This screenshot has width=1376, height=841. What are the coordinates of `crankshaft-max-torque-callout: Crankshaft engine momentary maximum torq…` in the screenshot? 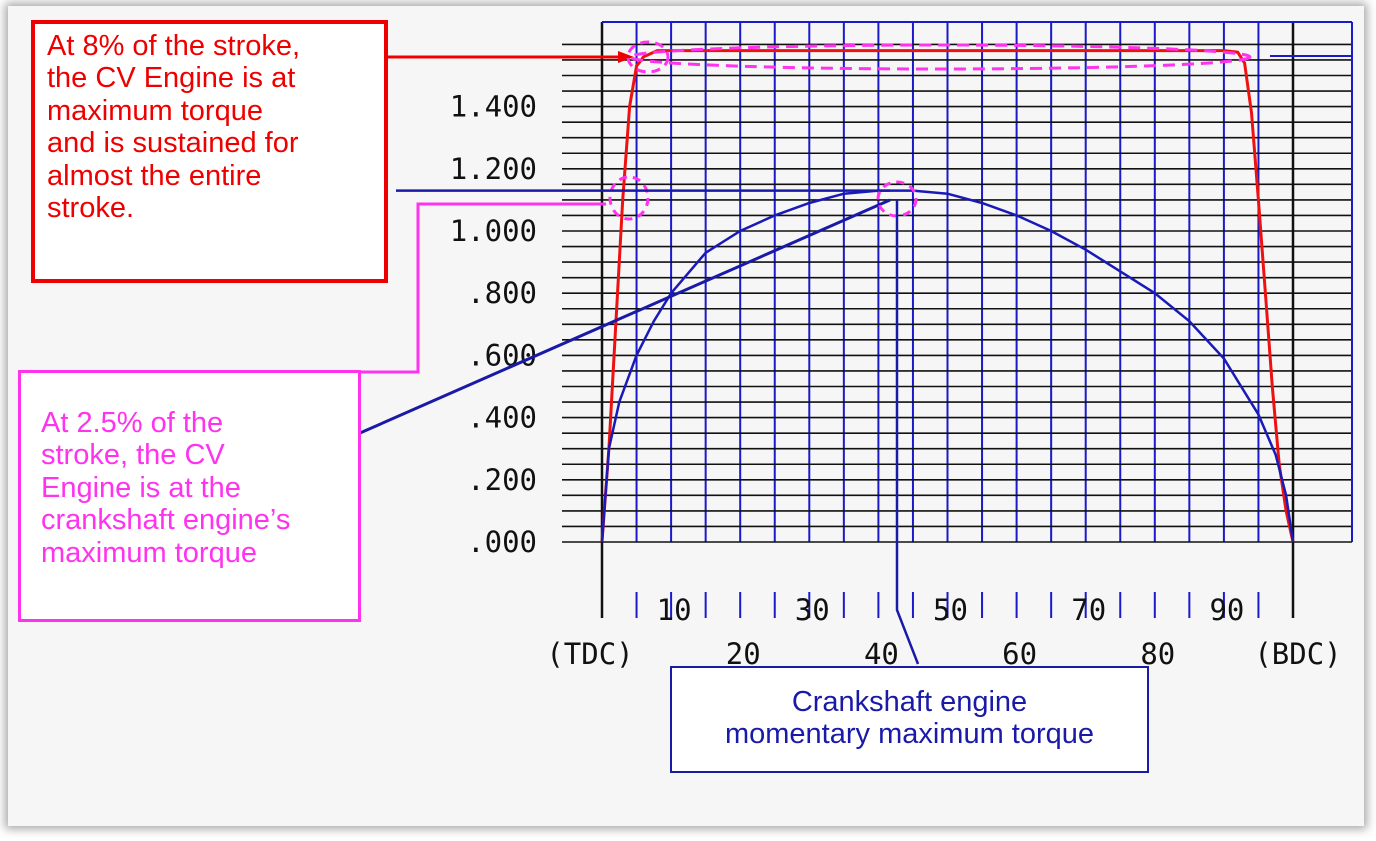 It's located at (909, 719).